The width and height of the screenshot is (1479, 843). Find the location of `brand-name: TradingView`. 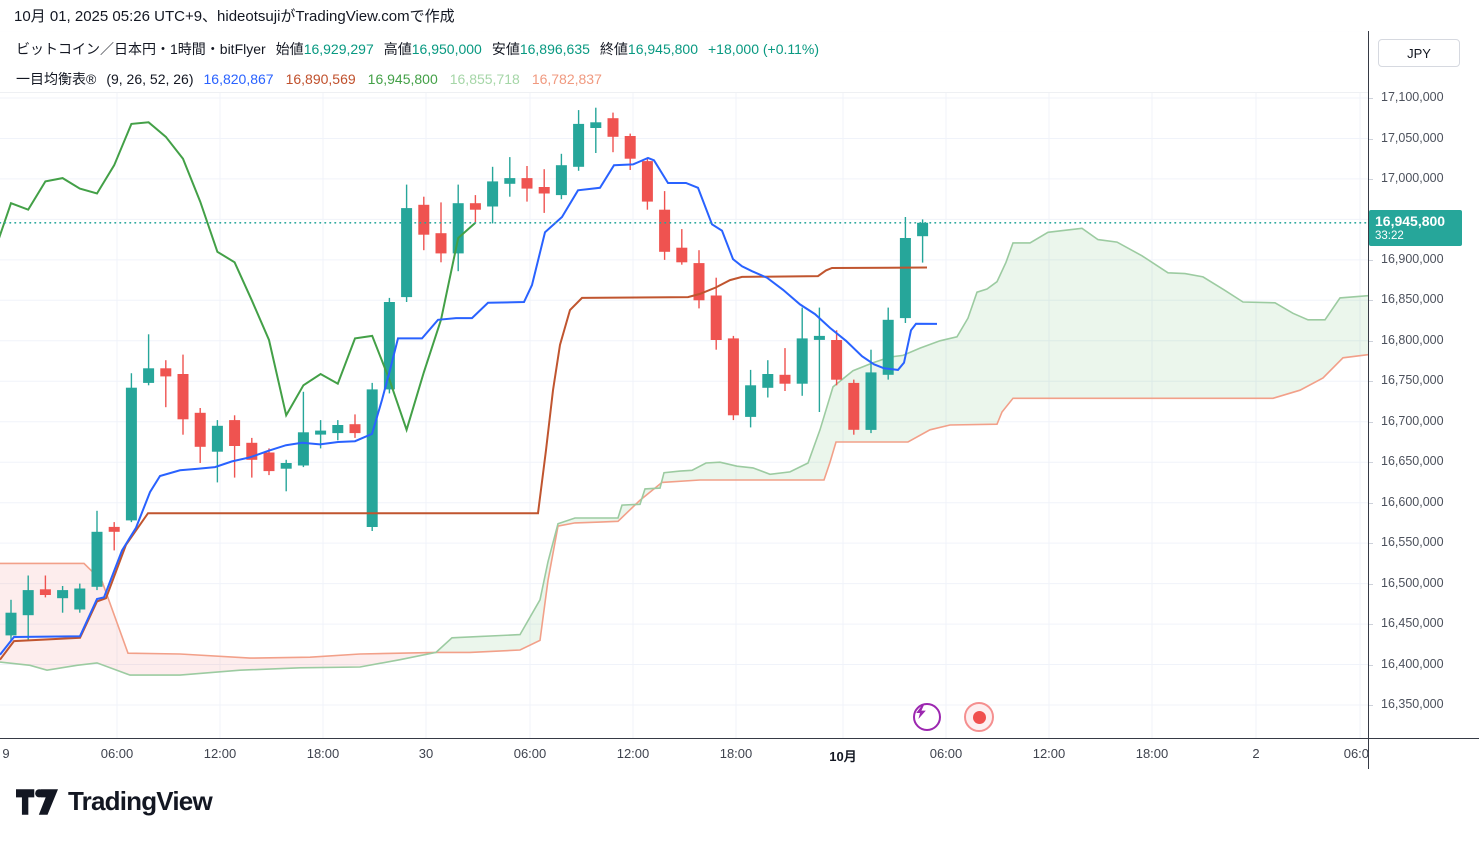

brand-name: TradingView is located at coordinates (140, 801).